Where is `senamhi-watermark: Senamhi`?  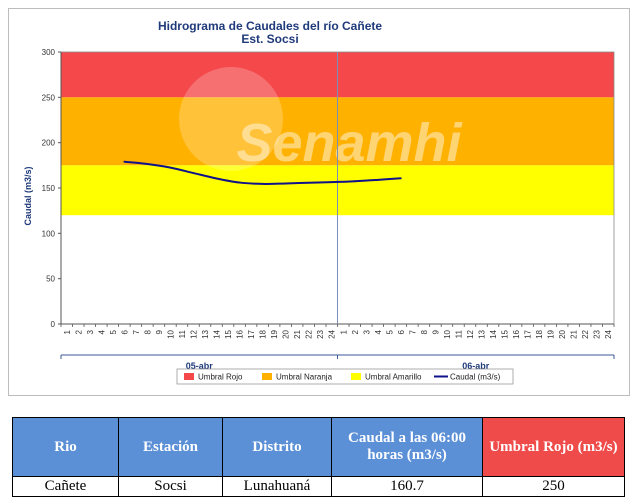 senamhi-watermark: Senamhi is located at coordinates (321, 120).